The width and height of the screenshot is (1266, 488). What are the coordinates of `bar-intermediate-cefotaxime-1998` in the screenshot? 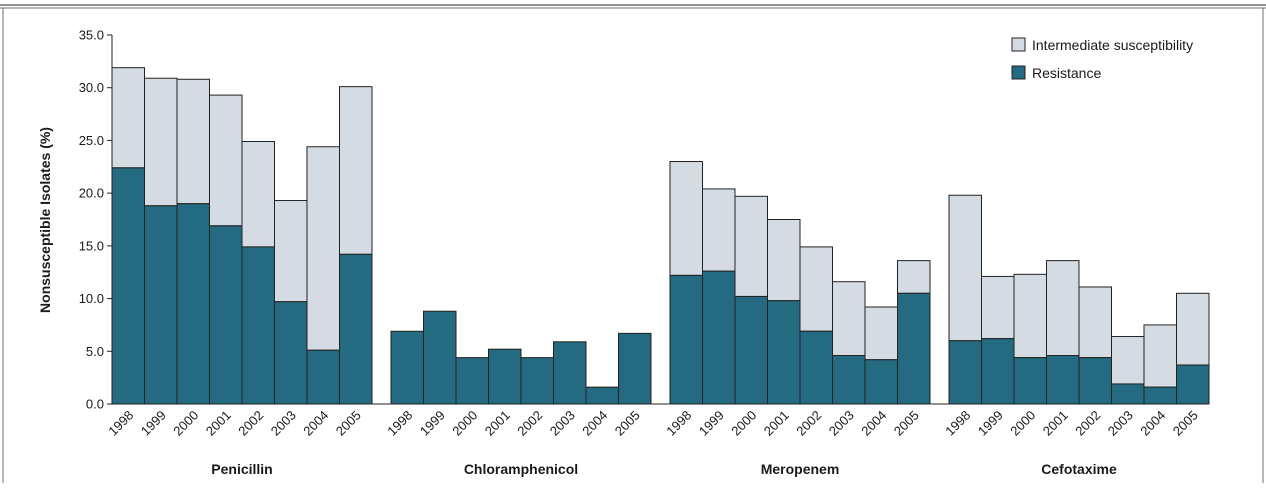 It's located at (965, 268).